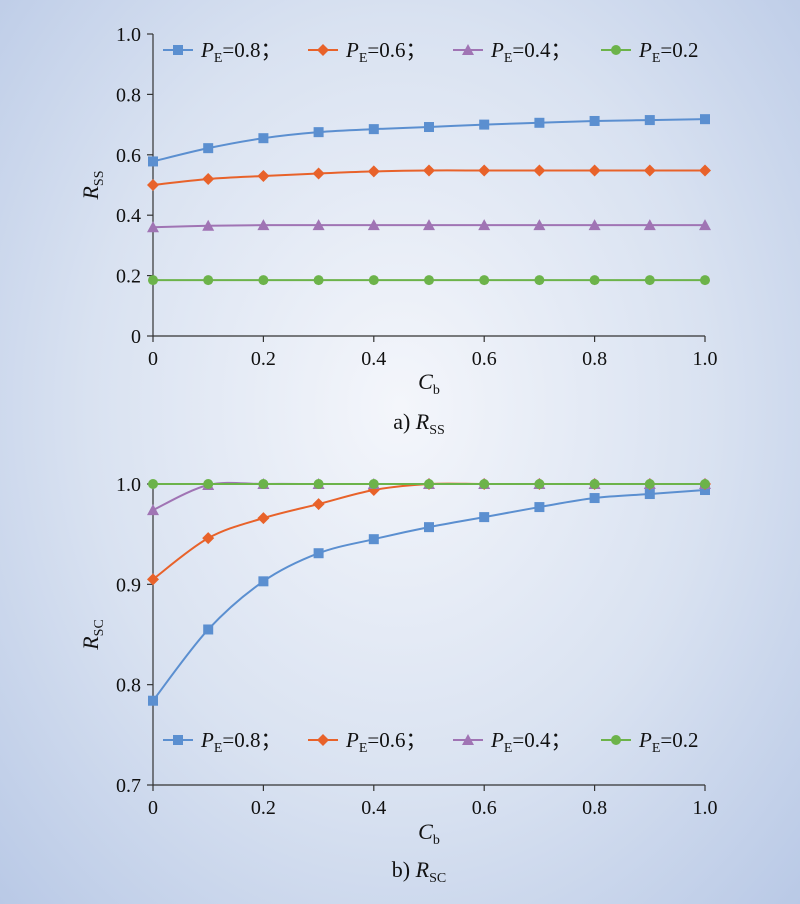  I want to click on chart-caption: a) RSS, so click(419, 423).